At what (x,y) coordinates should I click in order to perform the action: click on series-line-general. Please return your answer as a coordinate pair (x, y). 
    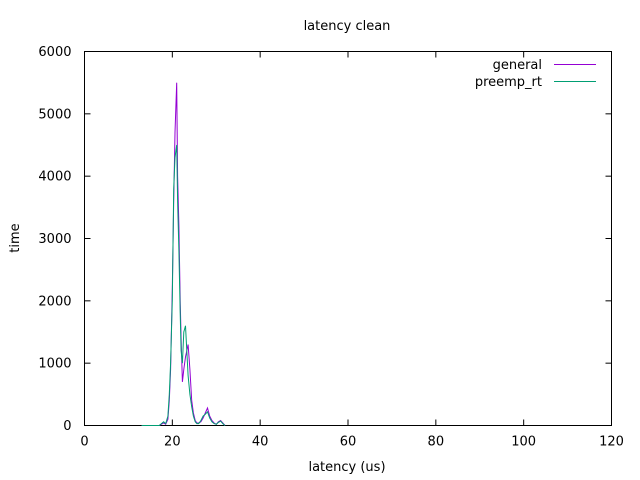
    Looking at the image, I should click on (183, 254).